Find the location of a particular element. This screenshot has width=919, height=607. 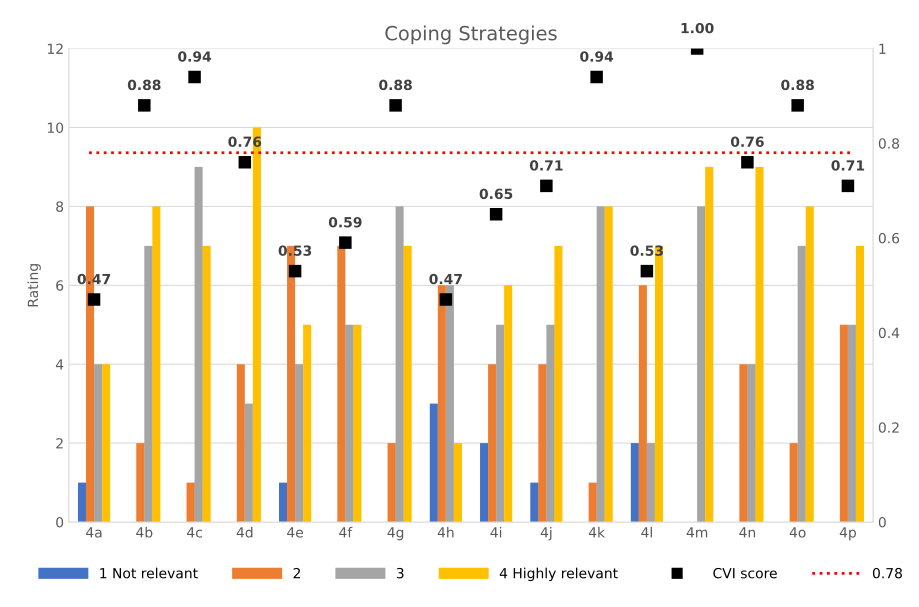

data-label: 0.47 is located at coordinates (445, 279).